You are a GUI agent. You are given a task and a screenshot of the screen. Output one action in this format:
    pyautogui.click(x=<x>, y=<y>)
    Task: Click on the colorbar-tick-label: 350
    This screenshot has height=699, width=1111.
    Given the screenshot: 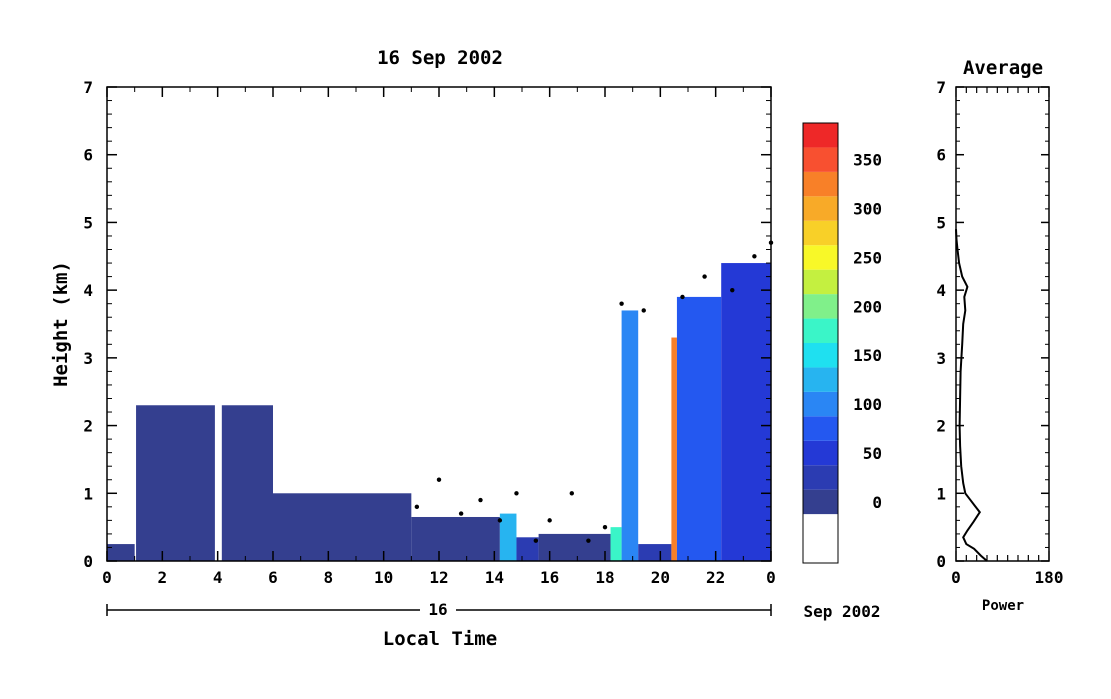 What is the action you would take?
    pyautogui.click(x=867, y=160)
    